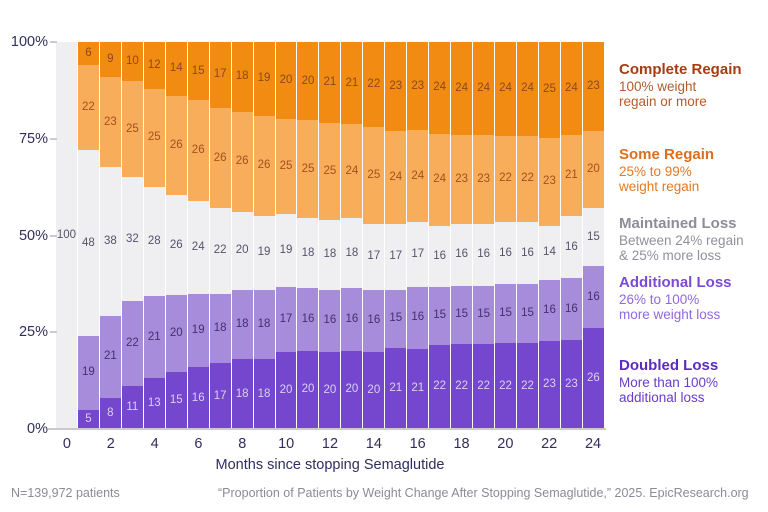  What do you see at coordinates (264, 235) in the screenshot?
I see `bar-month-9: 19 26 19 18 18` at bounding box center [264, 235].